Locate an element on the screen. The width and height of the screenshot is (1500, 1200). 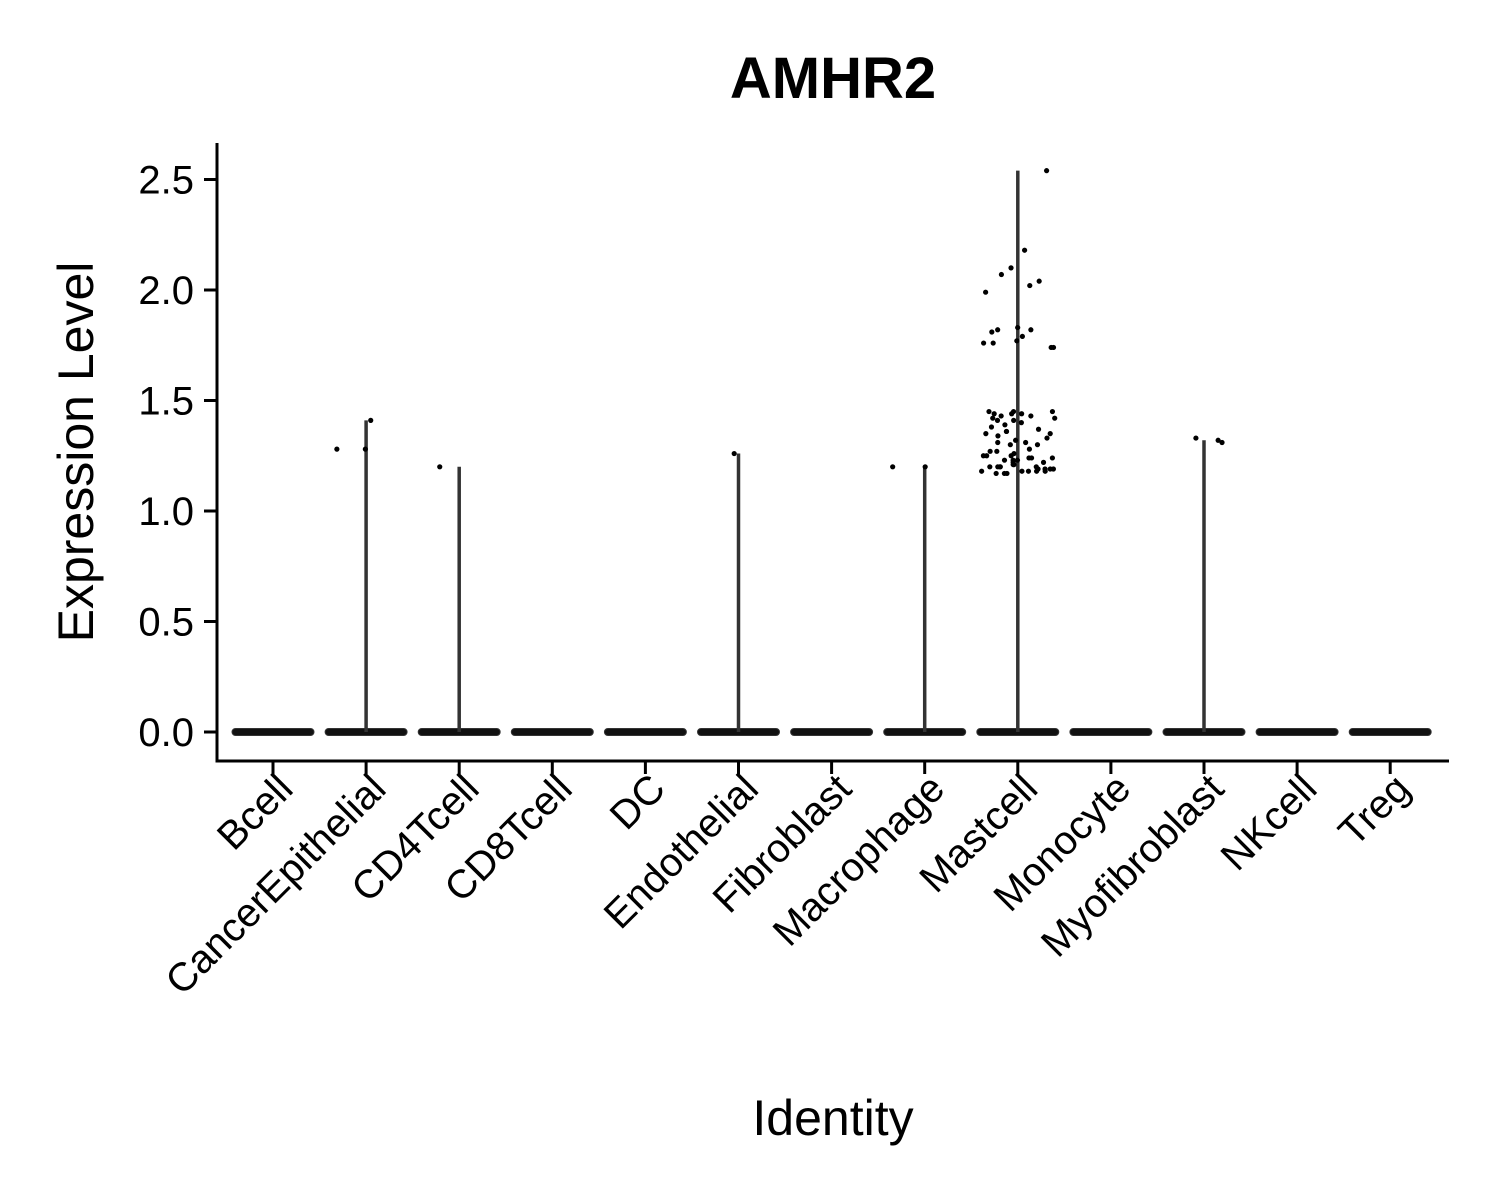
x-axis-label: Identity is located at coordinates (832, 1118).